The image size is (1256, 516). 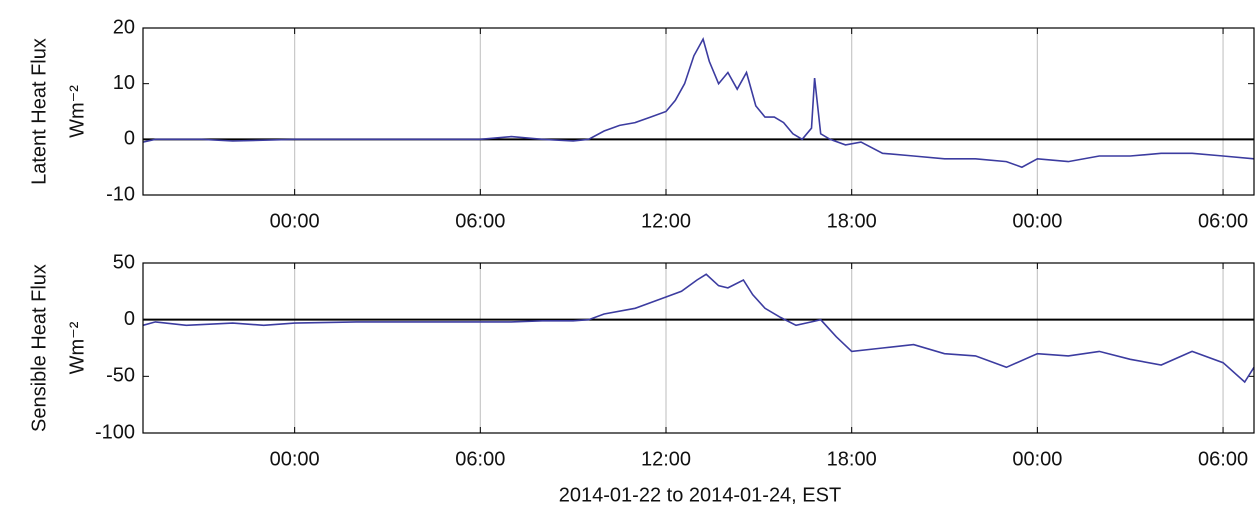 I want to click on y-tick-label: 10, so click(x=124, y=83).